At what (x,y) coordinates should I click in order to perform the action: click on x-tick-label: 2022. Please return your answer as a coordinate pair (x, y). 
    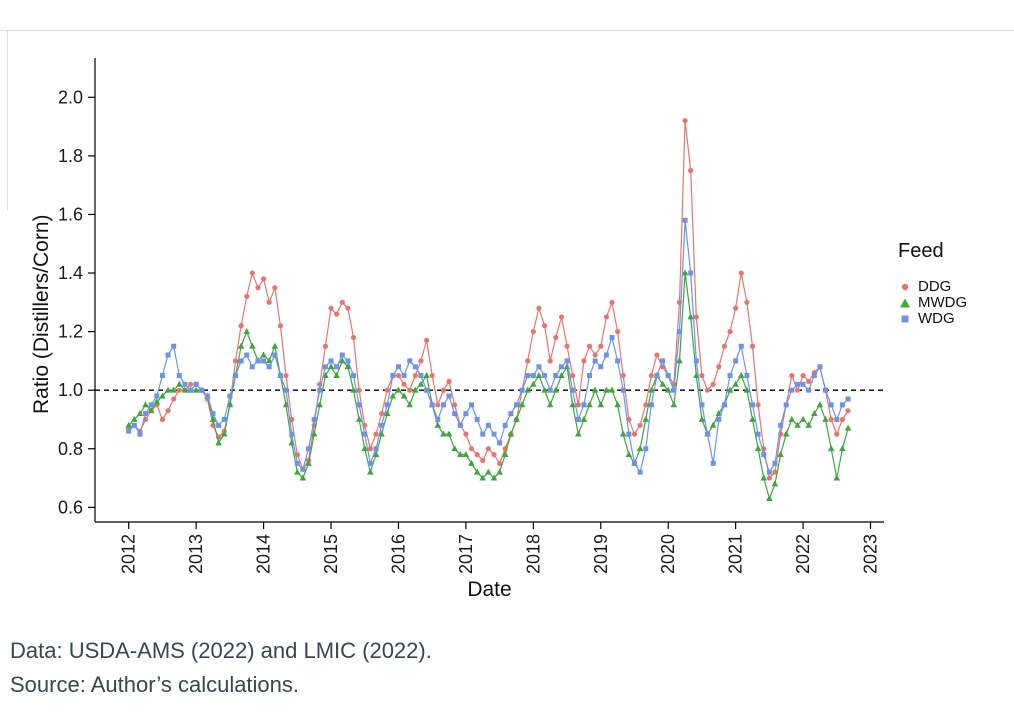
    Looking at the image, I should click on (803, 554).